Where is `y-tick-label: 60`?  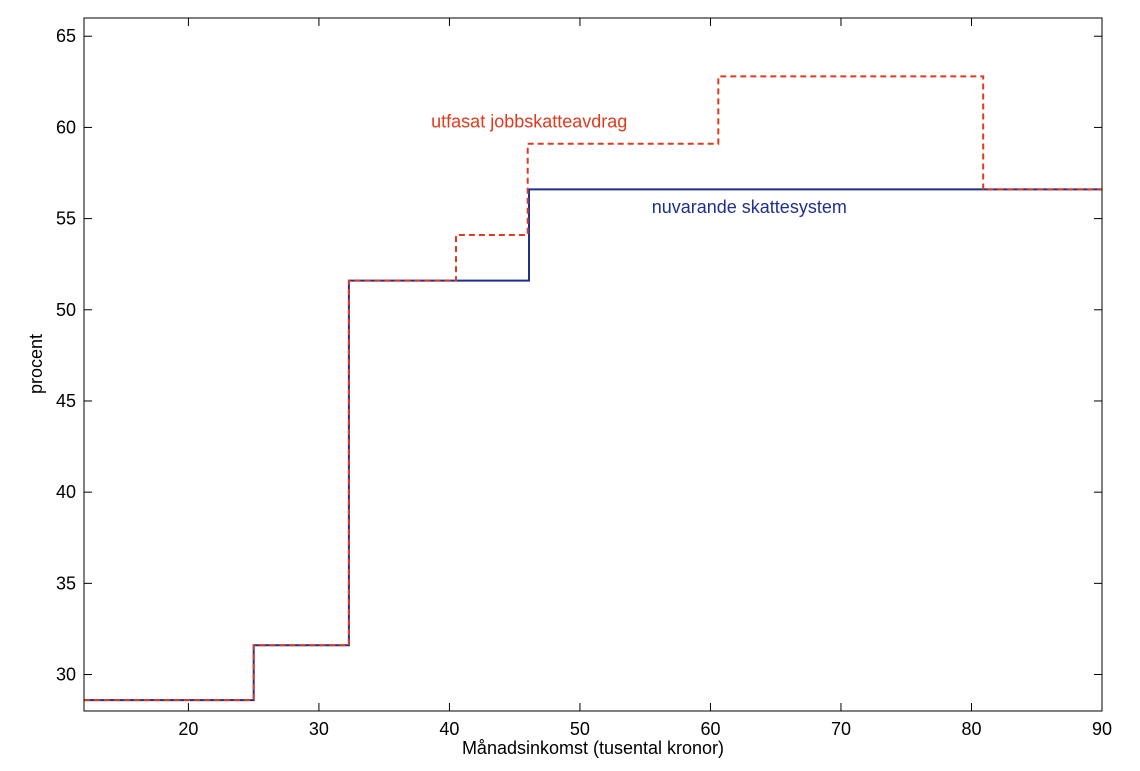 y-tick-label: 60 is located at coordinates (66, 127).